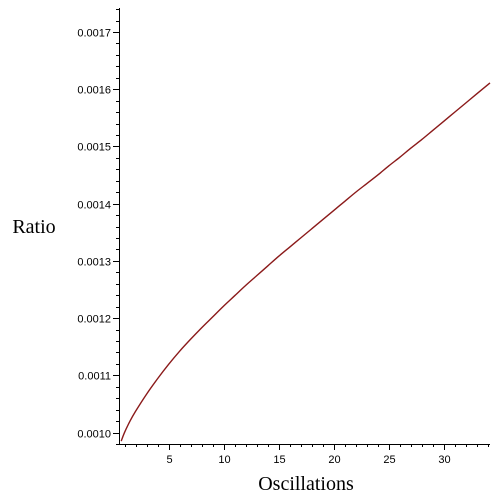  I want to click on y-tick-label: 0.0015, so click(94, 148).